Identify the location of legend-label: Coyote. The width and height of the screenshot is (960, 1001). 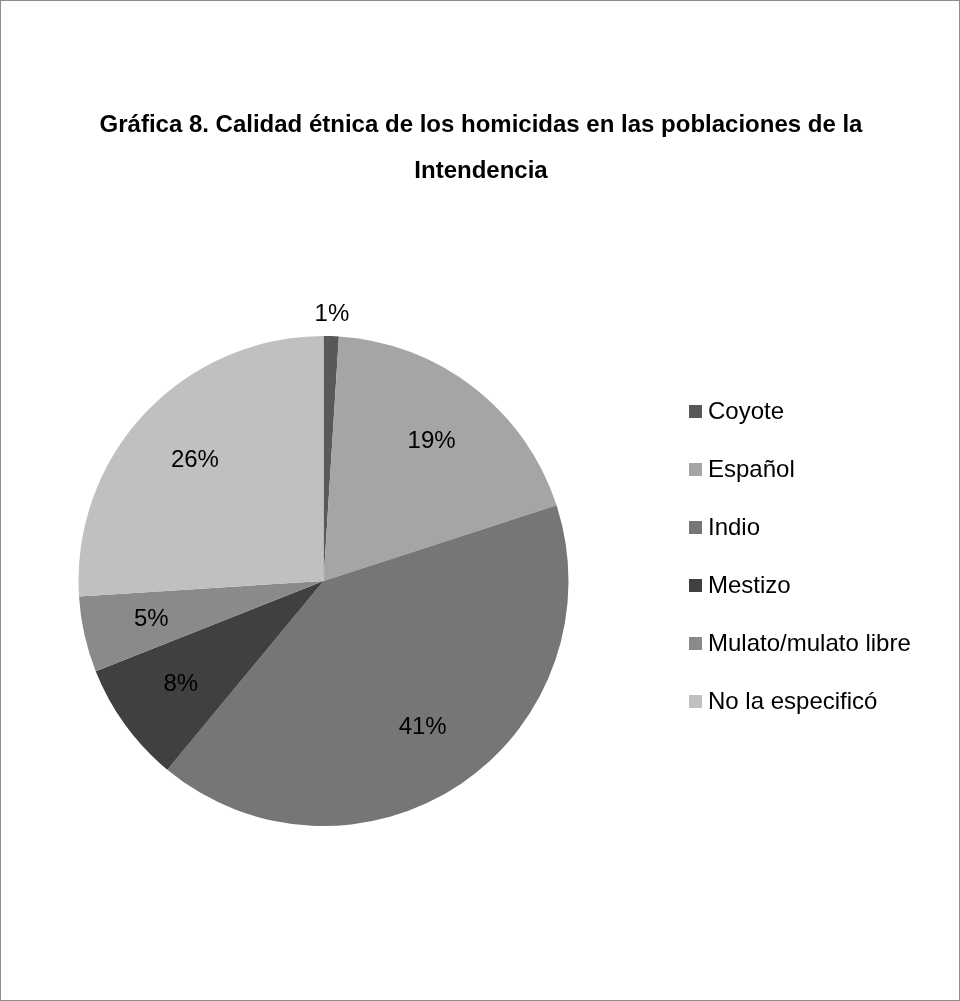
(746, 411).